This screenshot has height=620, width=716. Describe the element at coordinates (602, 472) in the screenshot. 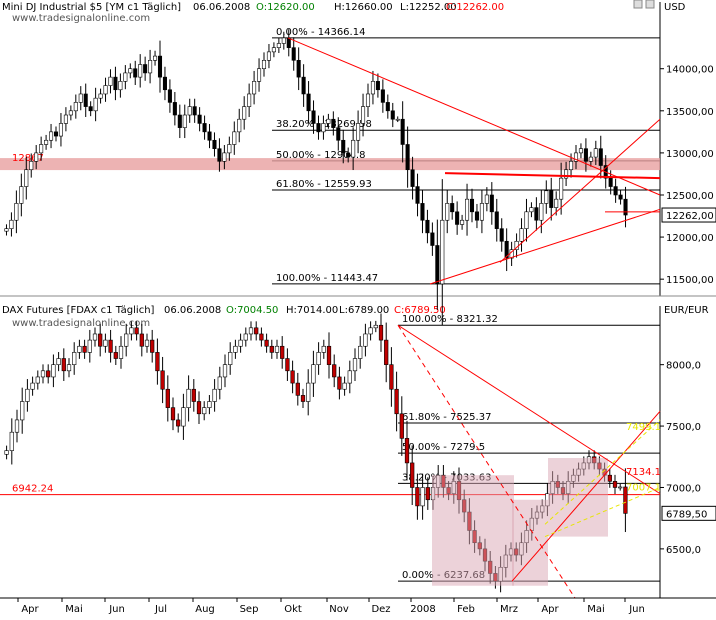

I see `dax-channel-line` at that location.